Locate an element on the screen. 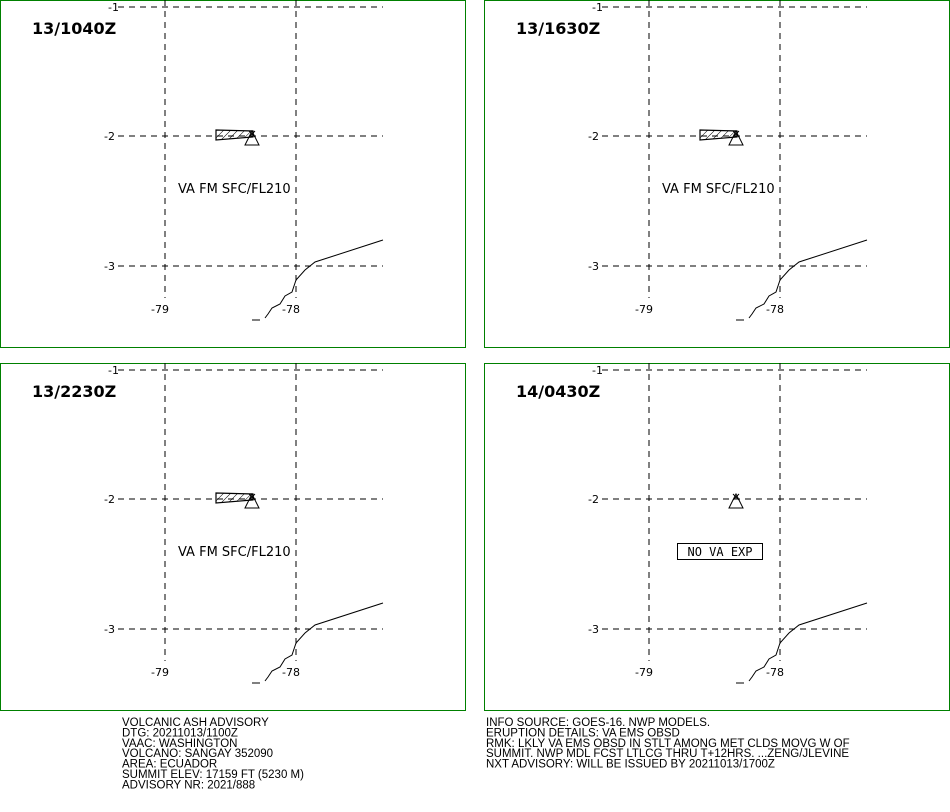 This screenshot has width=950, height=812. advisory-line: VAAC: WASHINGTON is located at coordinates (179, 744).